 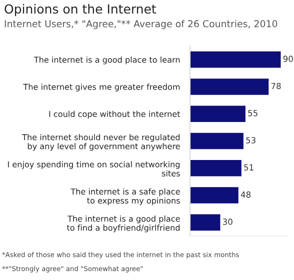 I want to click on data-label: 90, so click(x=288, y=59).